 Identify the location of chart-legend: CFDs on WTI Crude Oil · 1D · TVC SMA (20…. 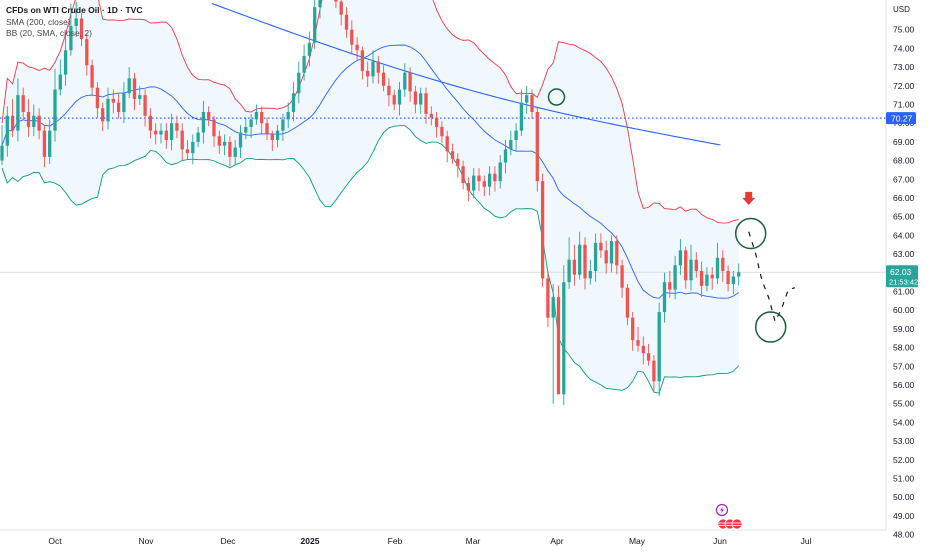
(74, 22).